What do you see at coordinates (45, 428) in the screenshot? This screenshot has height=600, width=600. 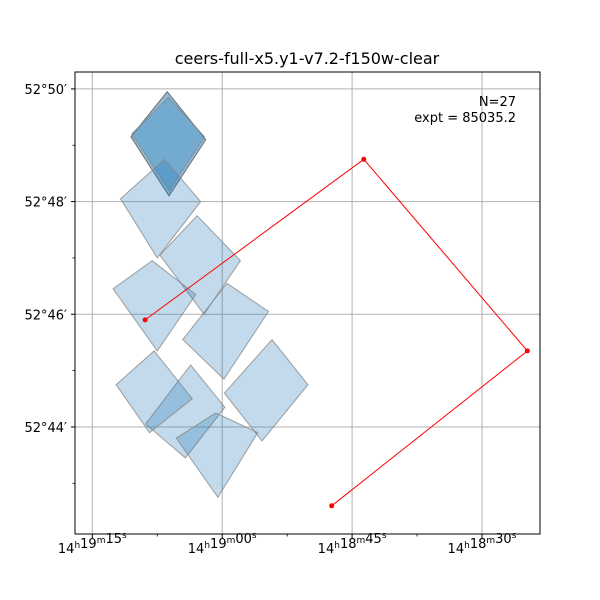 I see `y-tick-label-3: 52°44′` at bounding box center [45, 428].